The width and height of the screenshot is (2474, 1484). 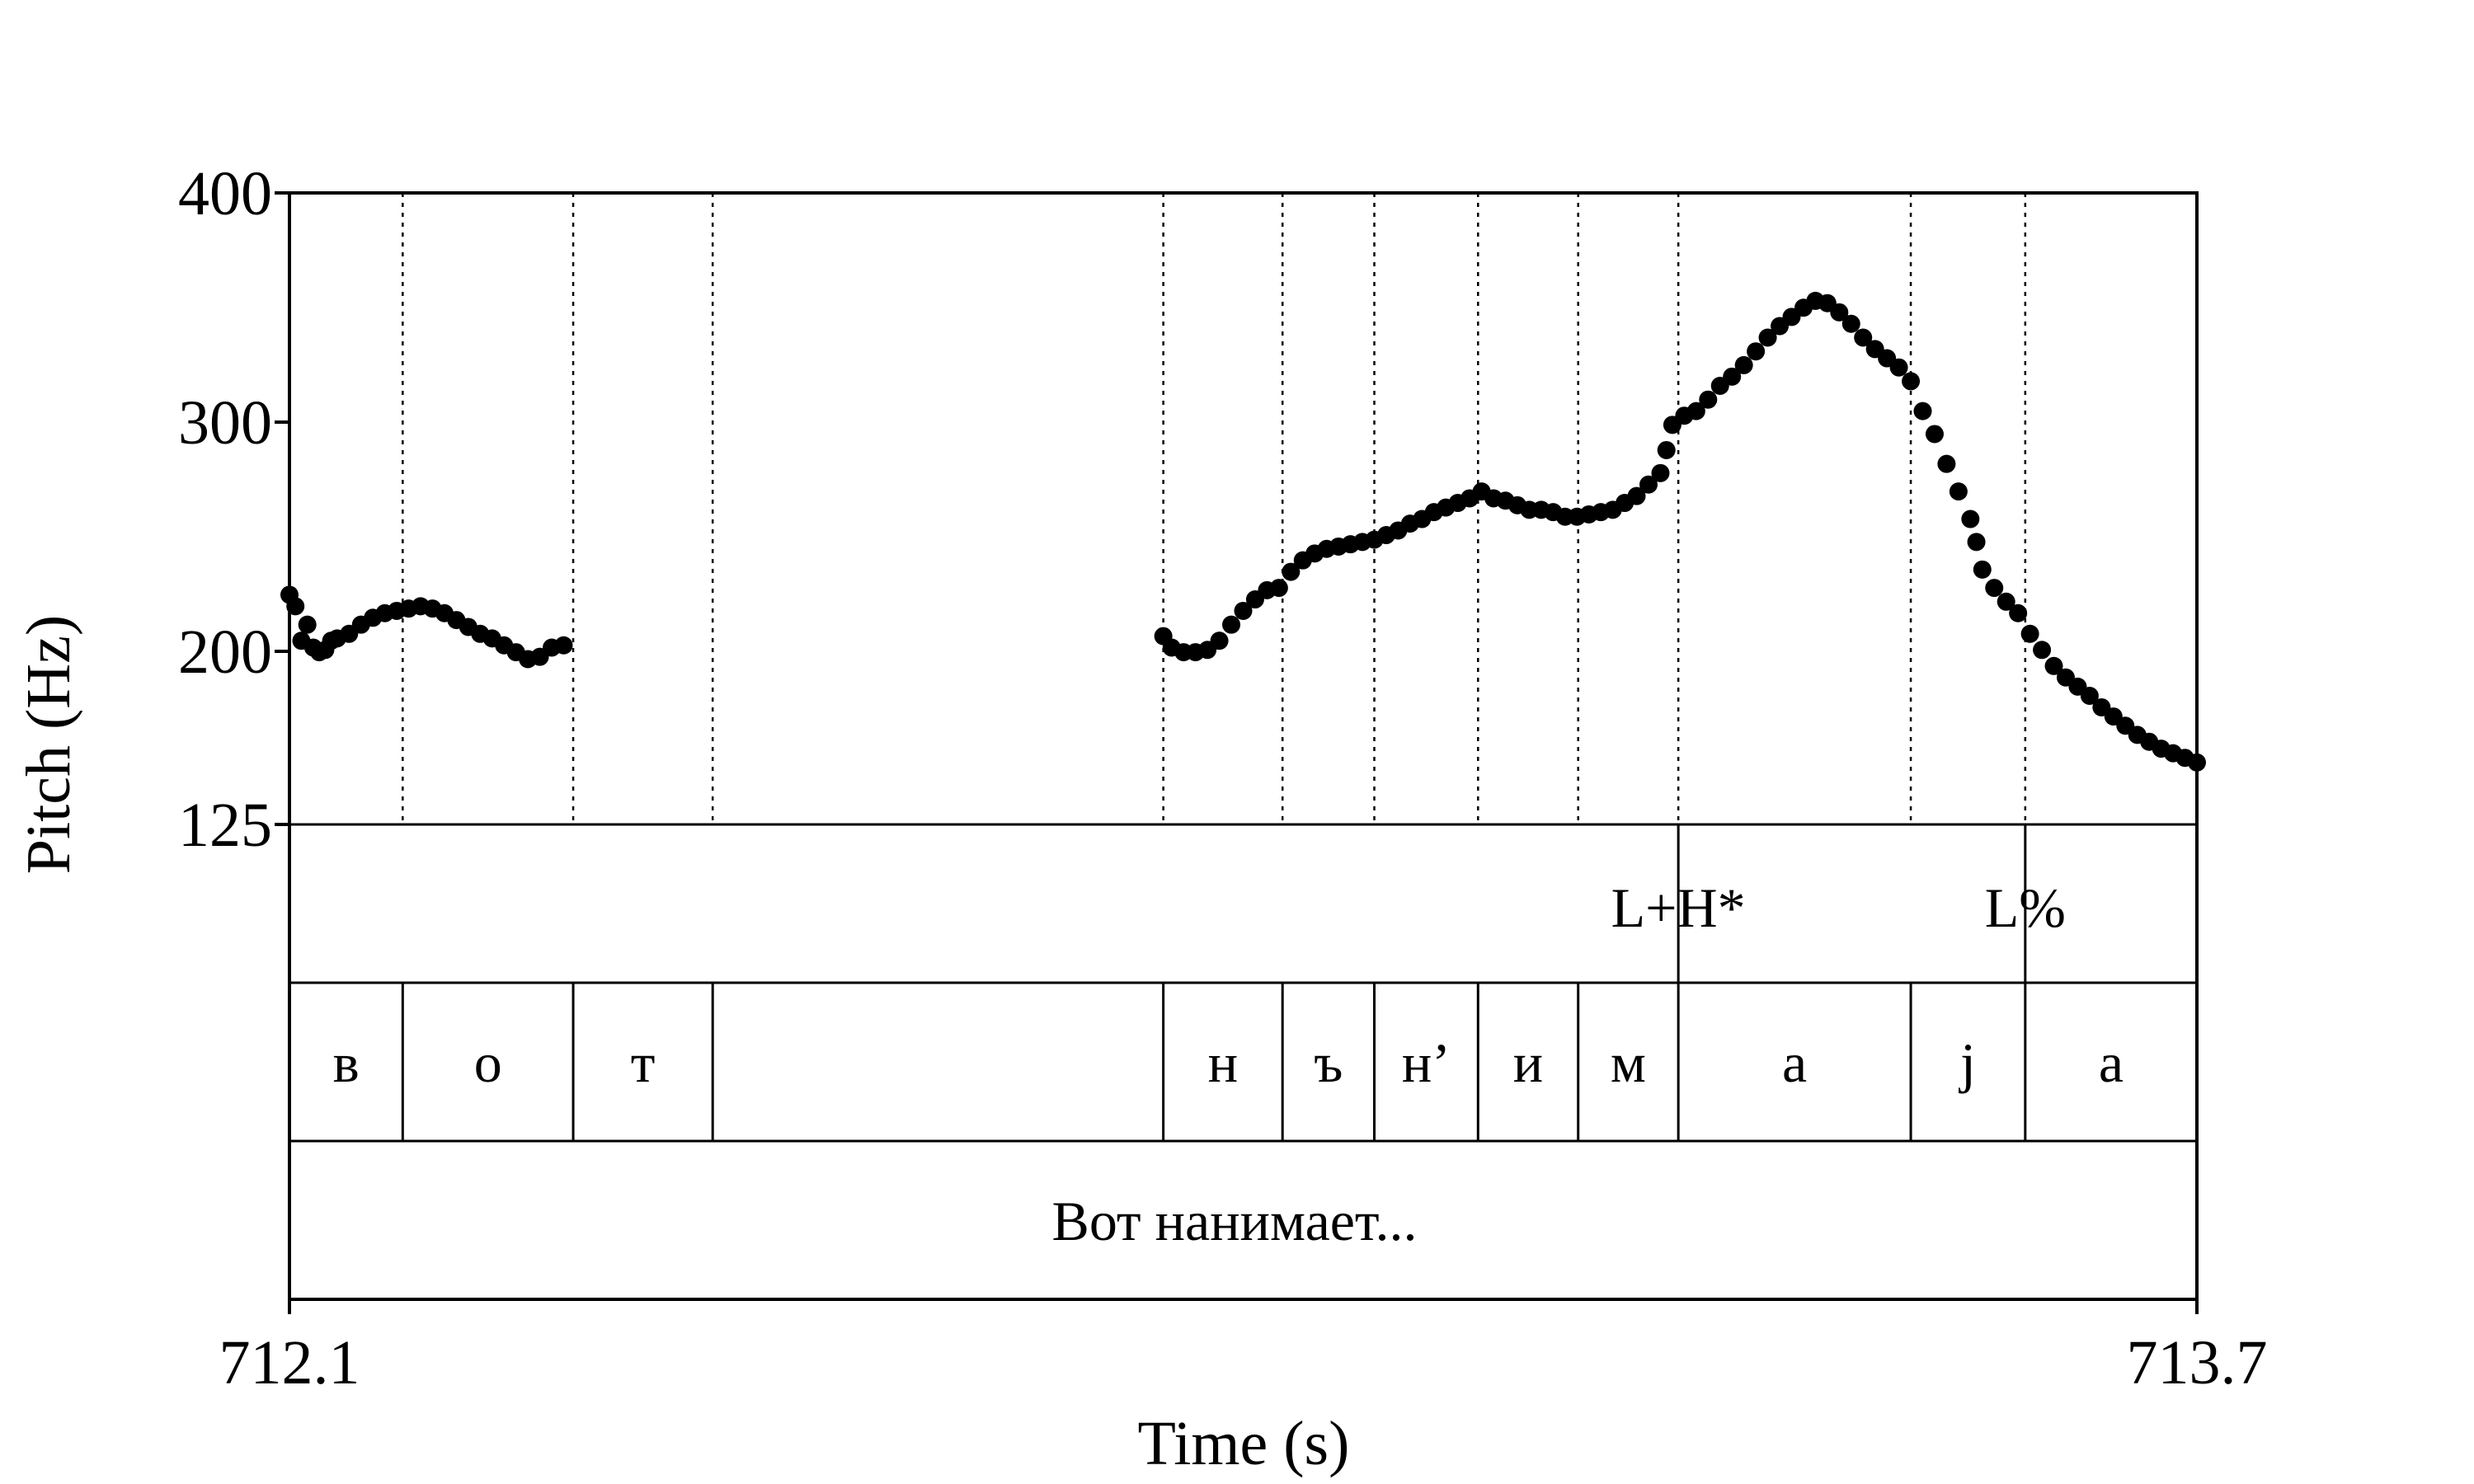 I want to click on segment-label-1: о, so click(x=488, y=1062).